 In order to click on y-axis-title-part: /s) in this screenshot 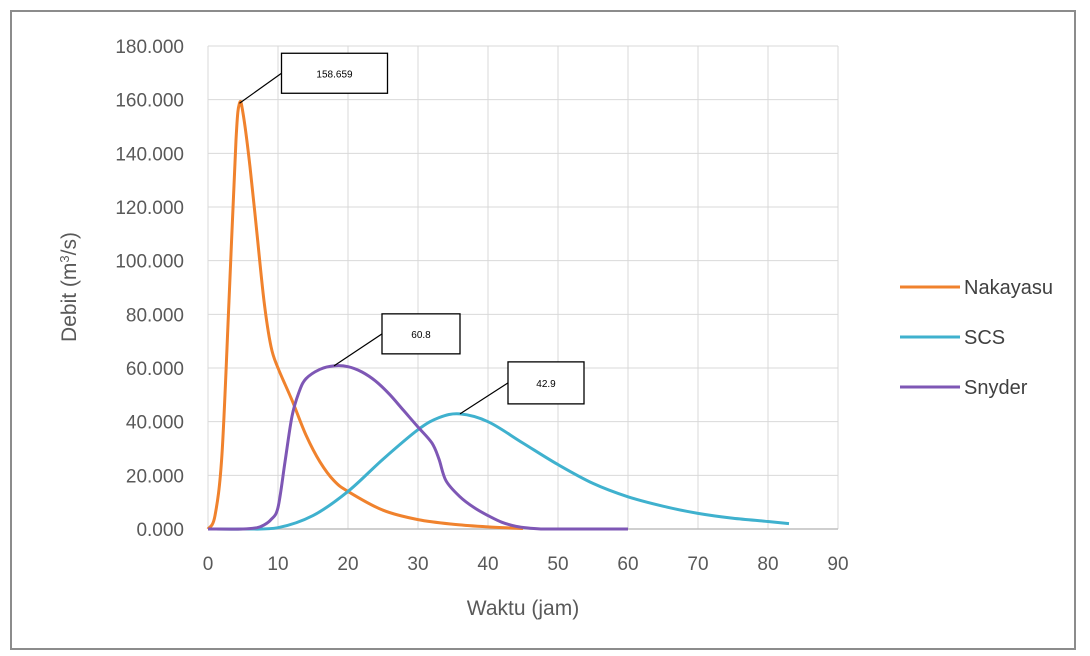, I will do `click(69, 243)`.